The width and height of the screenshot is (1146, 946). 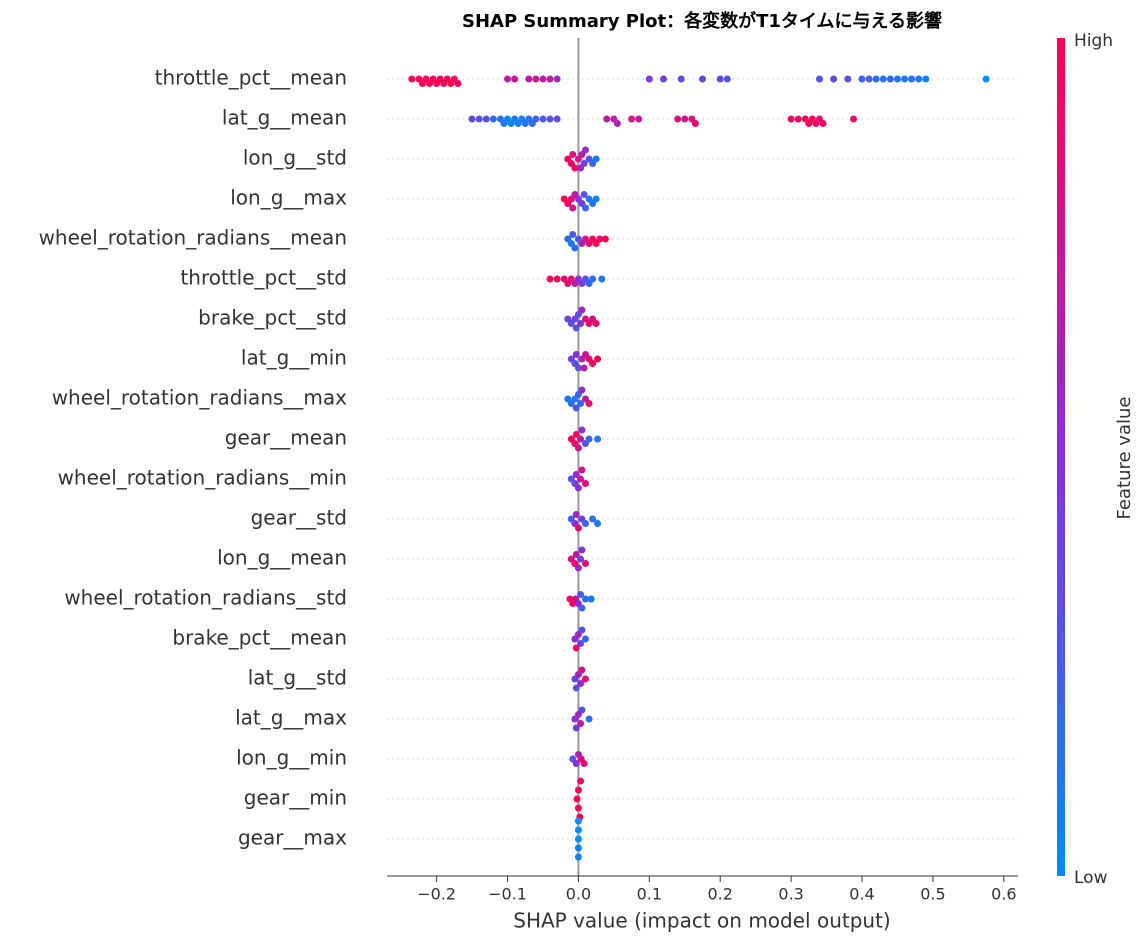 I want to click on feature-label: lat_g__max, so click(x=291, y=718).